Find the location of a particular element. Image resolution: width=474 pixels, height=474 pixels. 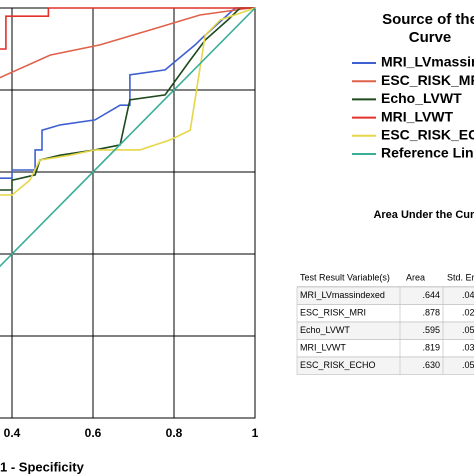

x-axis-title: 1 - Specificity is located at coordinates (42, 466).